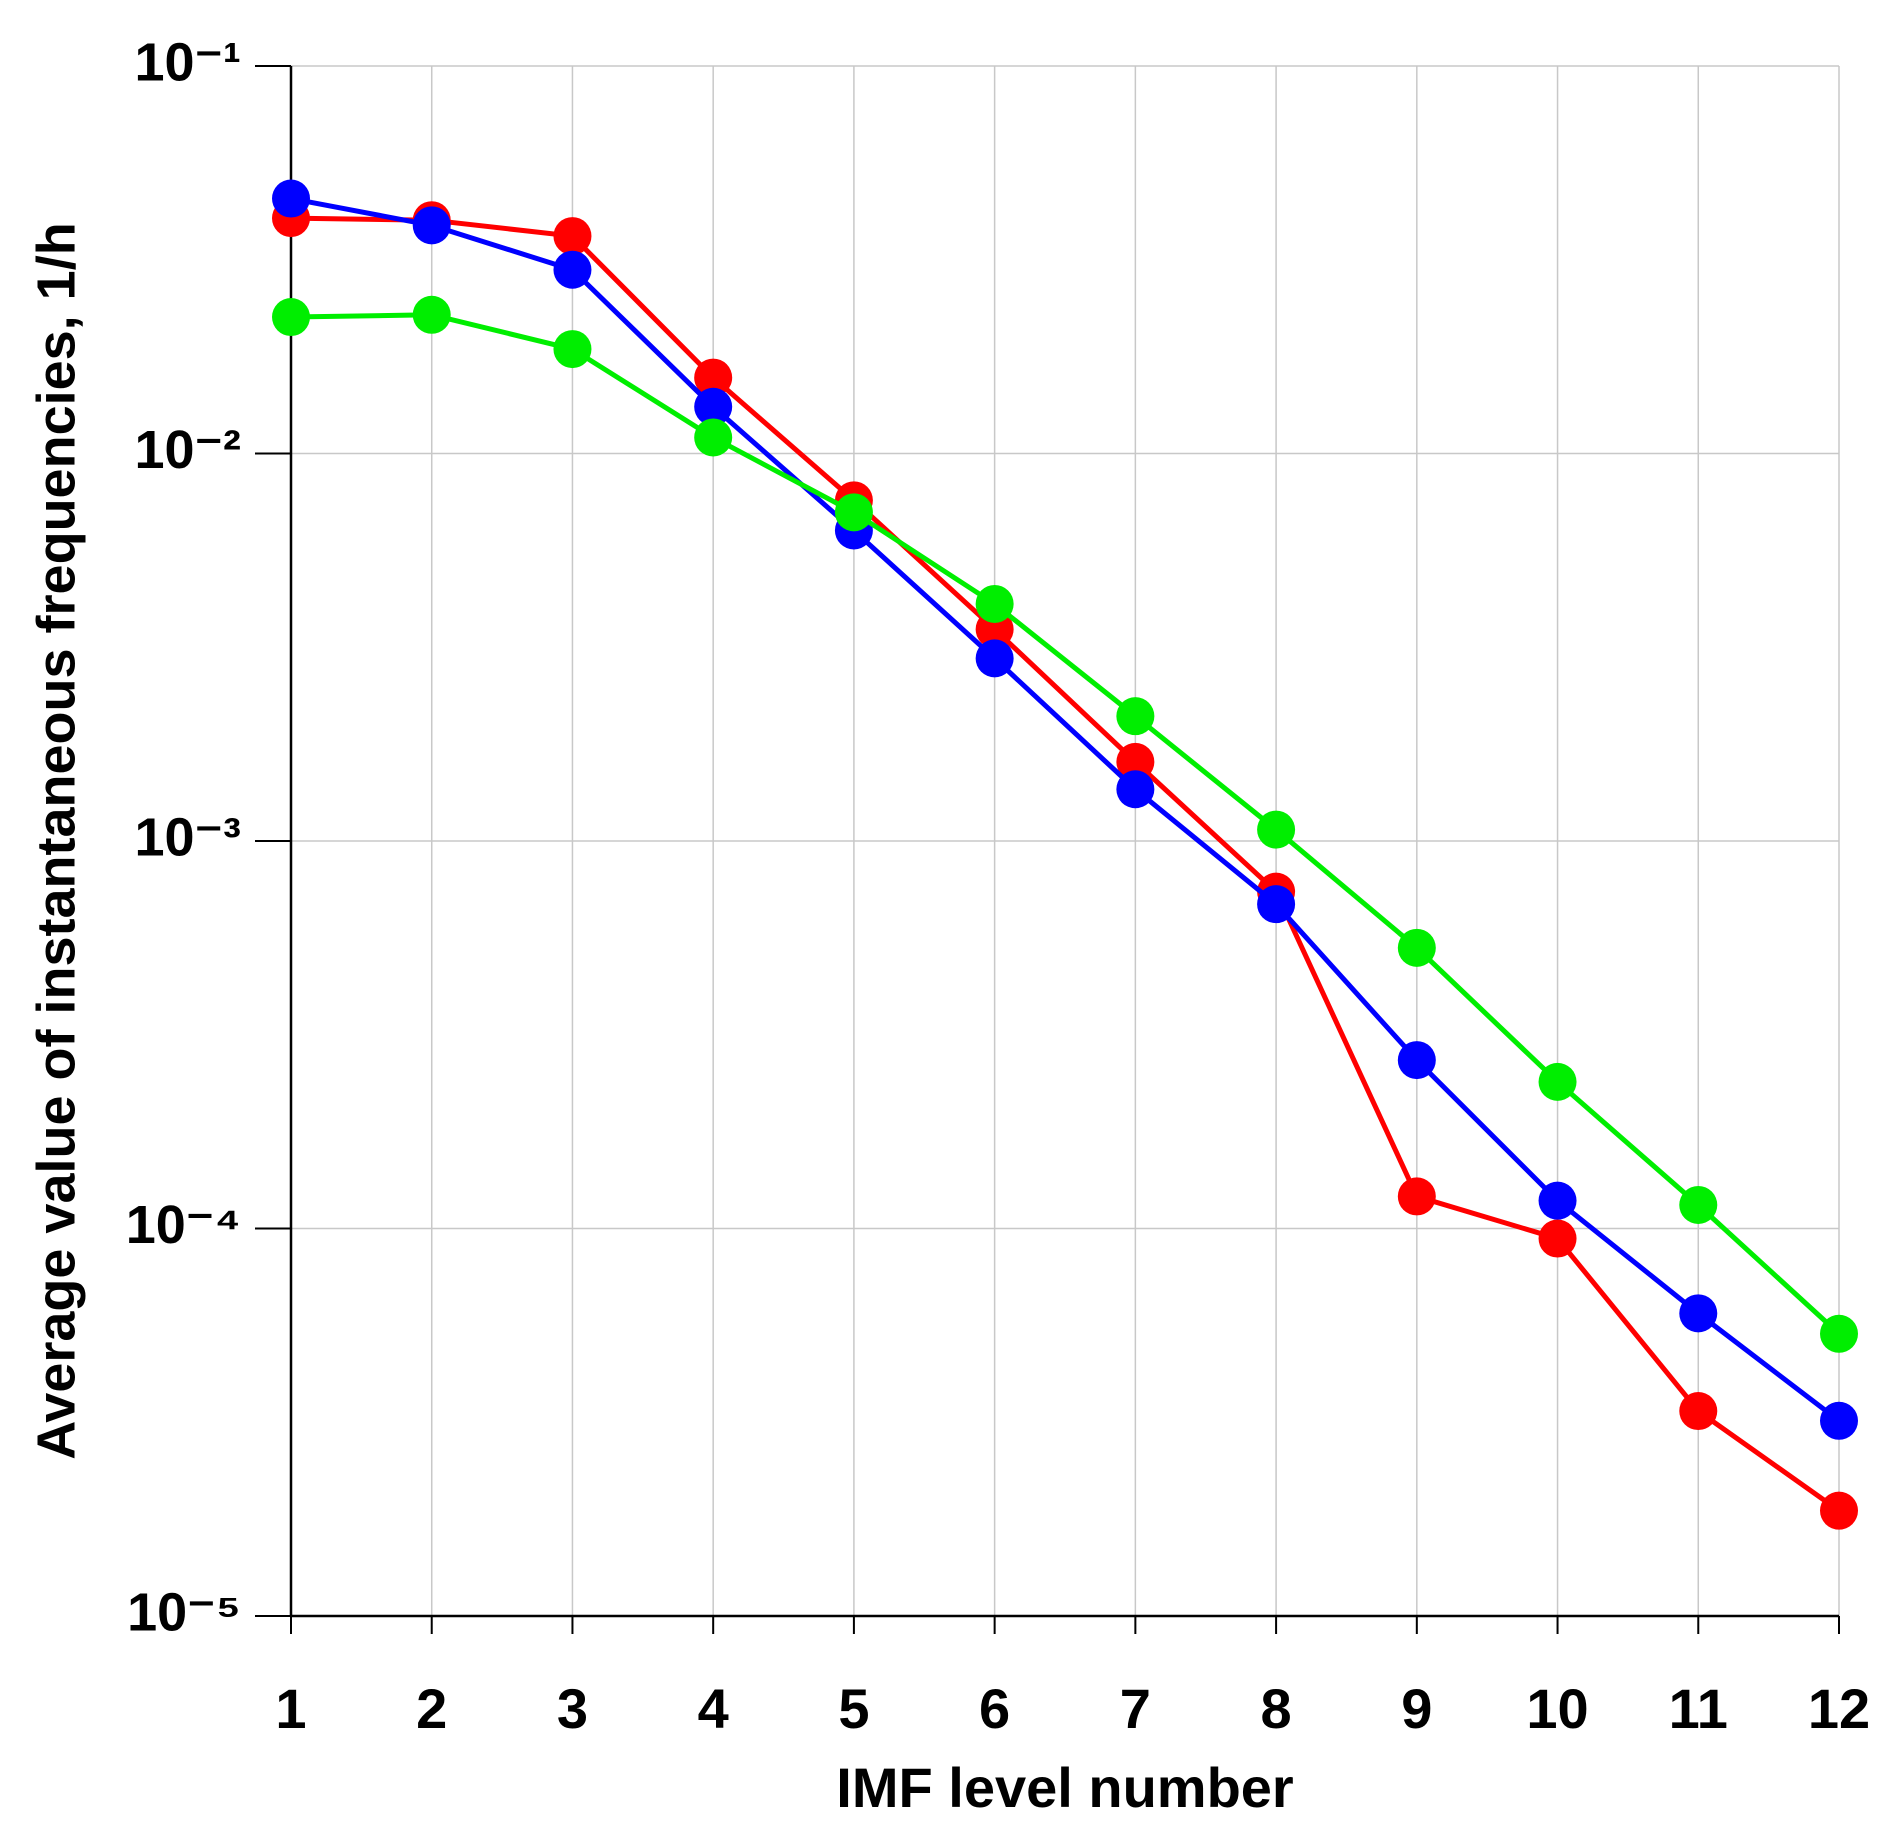 The height and width of the screenshot is (1840, 1891). I want to click on x-tick-label: 3, so click(572, 1708).